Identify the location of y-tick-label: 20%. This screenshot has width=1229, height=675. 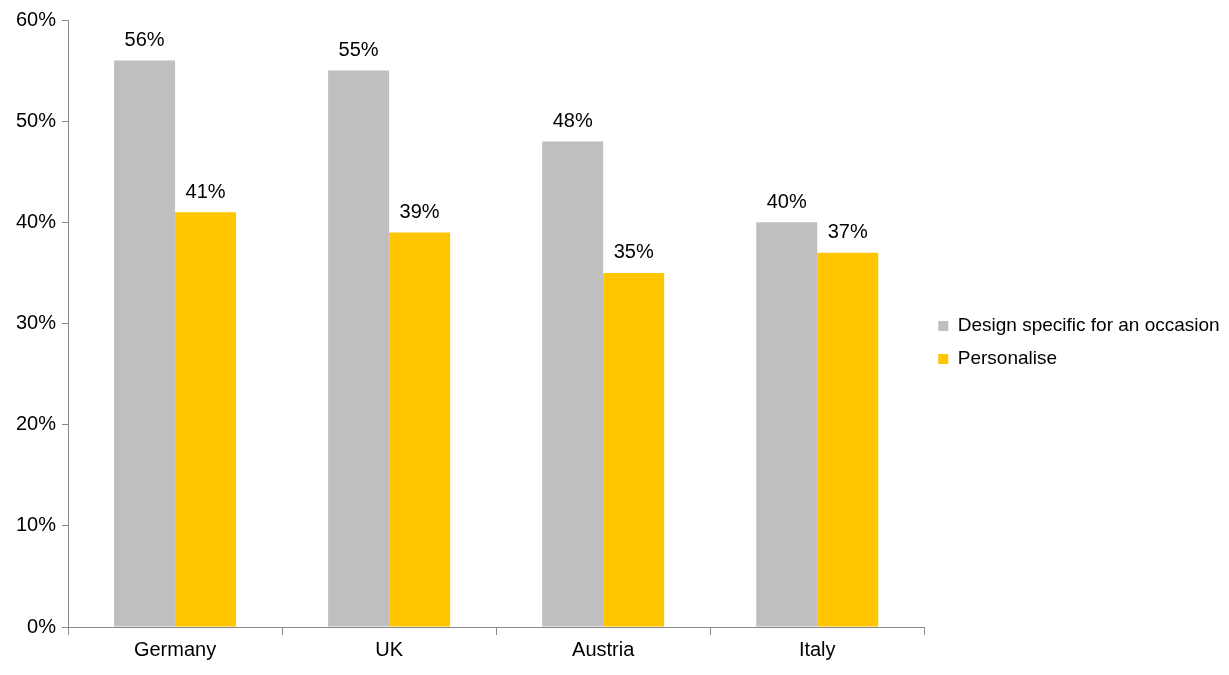
(36, 423).